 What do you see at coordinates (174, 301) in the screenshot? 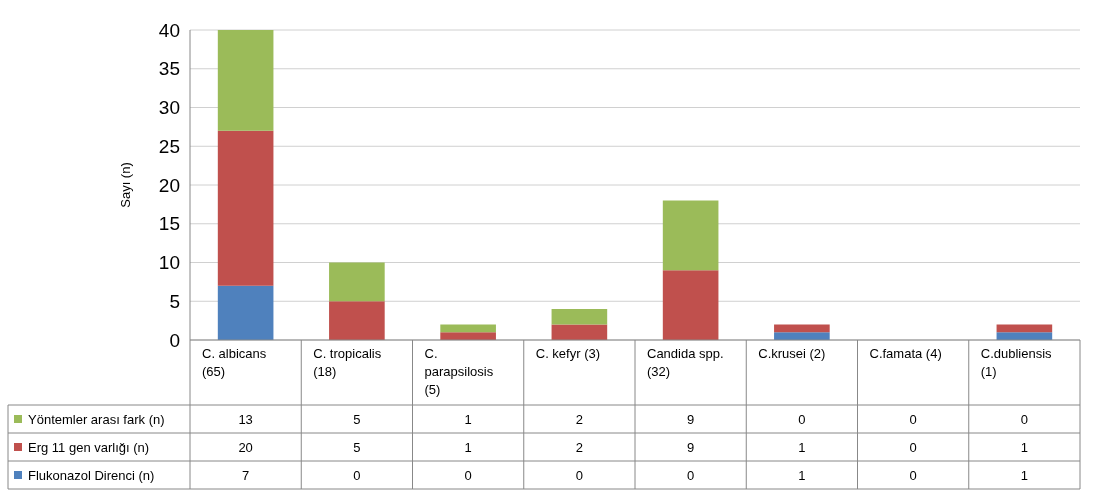
I see `y-tick-label: 5` at bounding box center [174, 301].